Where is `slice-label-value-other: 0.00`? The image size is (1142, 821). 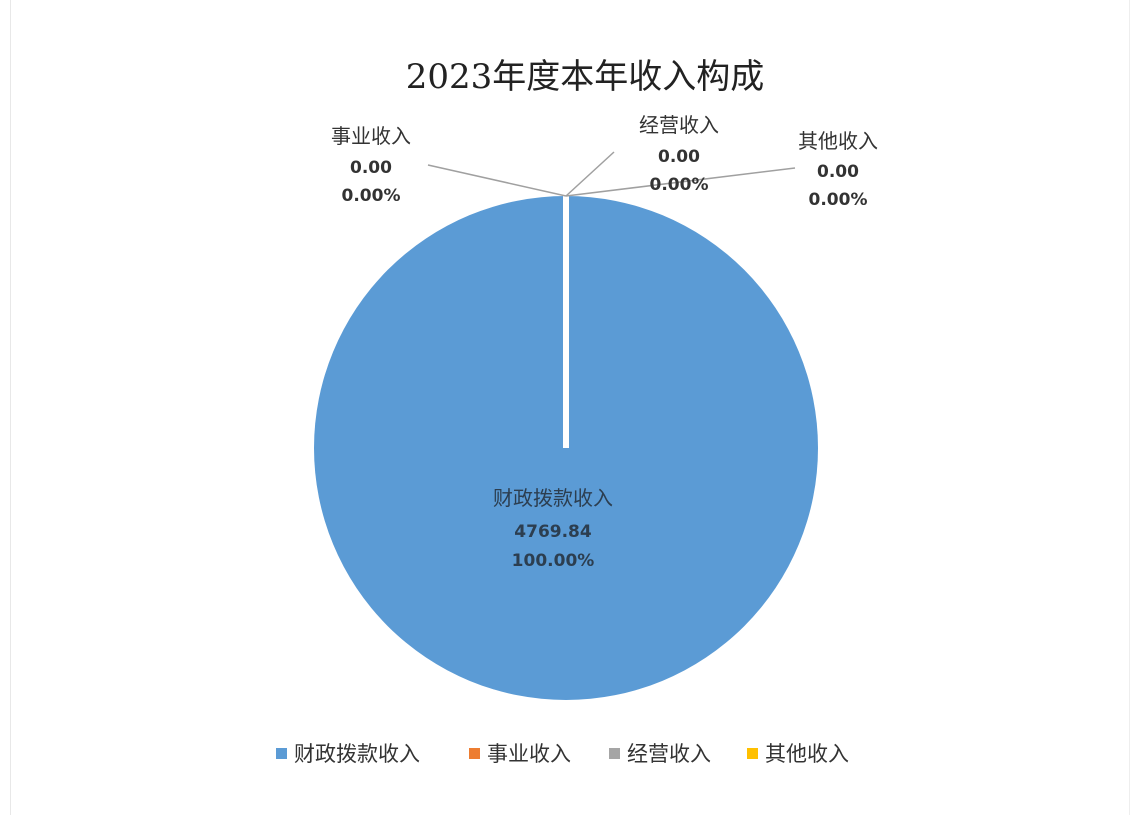
slice-label-value-other: 0.00 is located at coordinates (838, 172).